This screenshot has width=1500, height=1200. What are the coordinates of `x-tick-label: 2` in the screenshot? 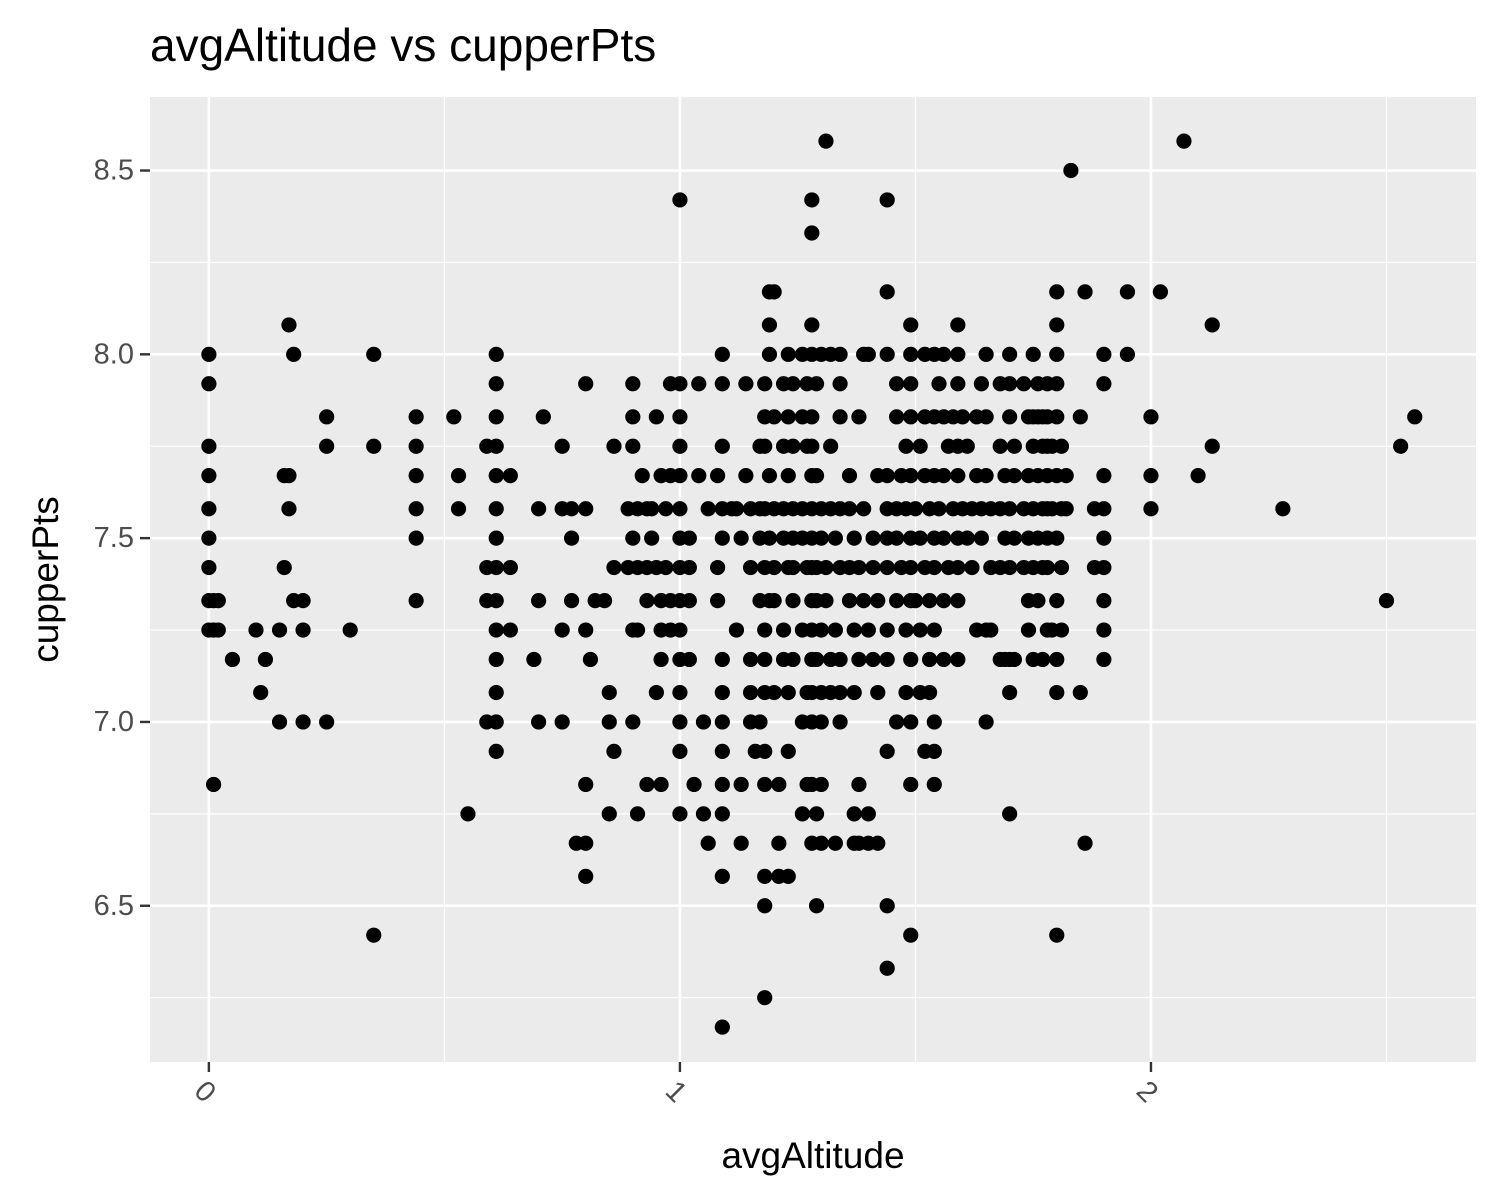 It's located at (1147, 1092).